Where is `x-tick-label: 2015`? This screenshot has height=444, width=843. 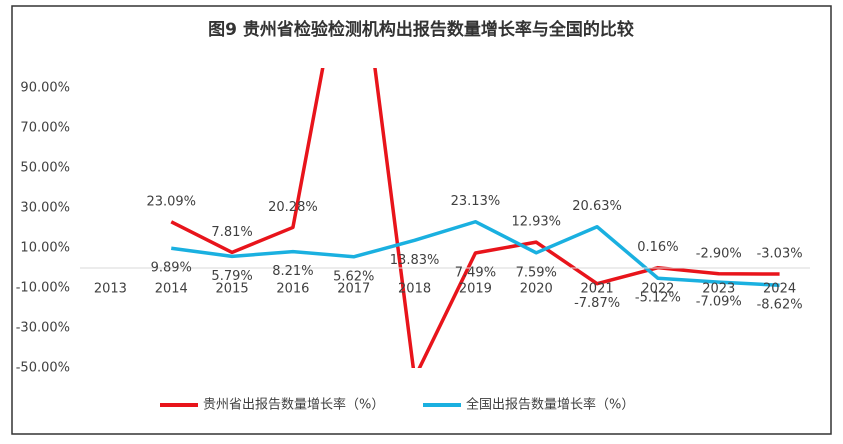
x-tick-label: 2015 is located at coordinates (232, 289).